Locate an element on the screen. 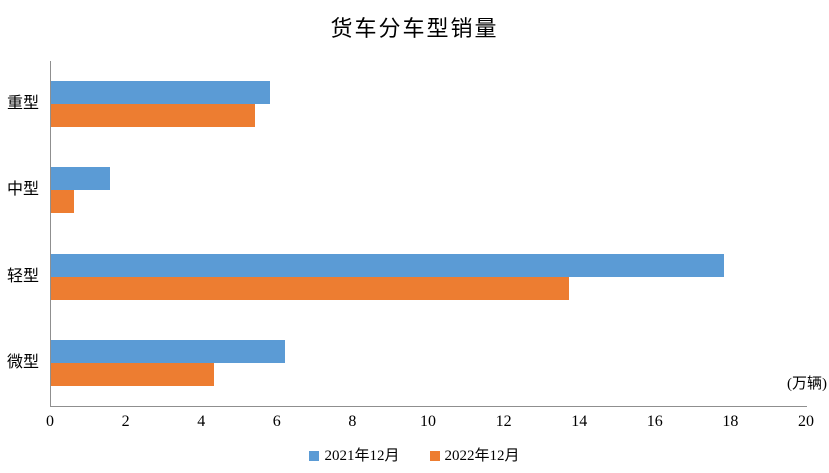  legend: 2021年12月 2022年12月 is located at coordinates (414, 456).